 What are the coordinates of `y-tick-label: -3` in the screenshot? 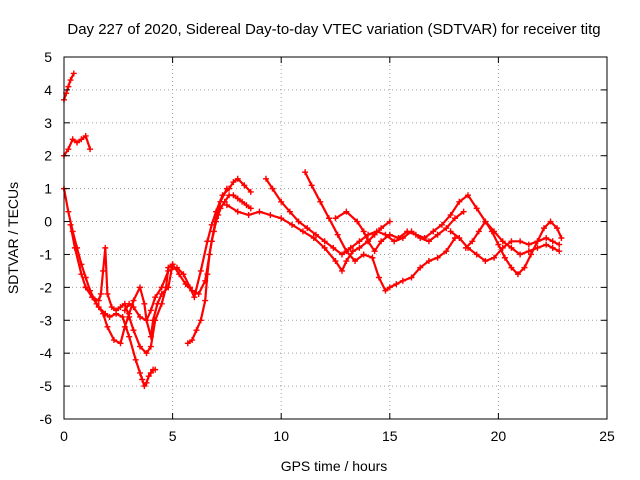 It's located at (46, 320).